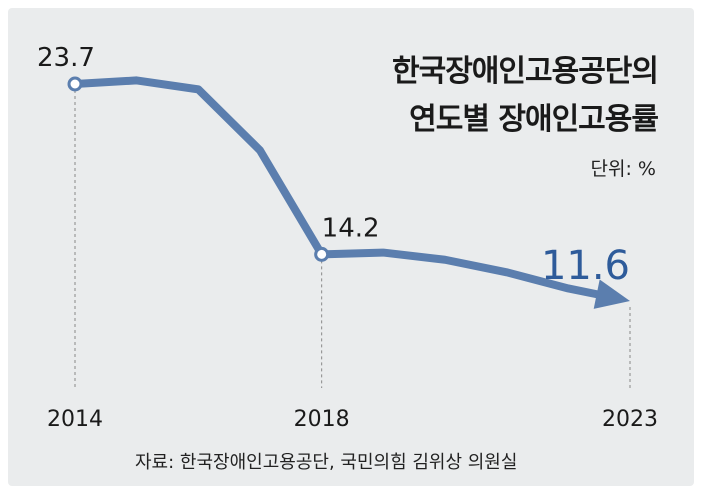  What do you see at coordinates (623, 169) in the screenshot?
I see `unit-label: 단위: %` at bounding box center [623, 169].